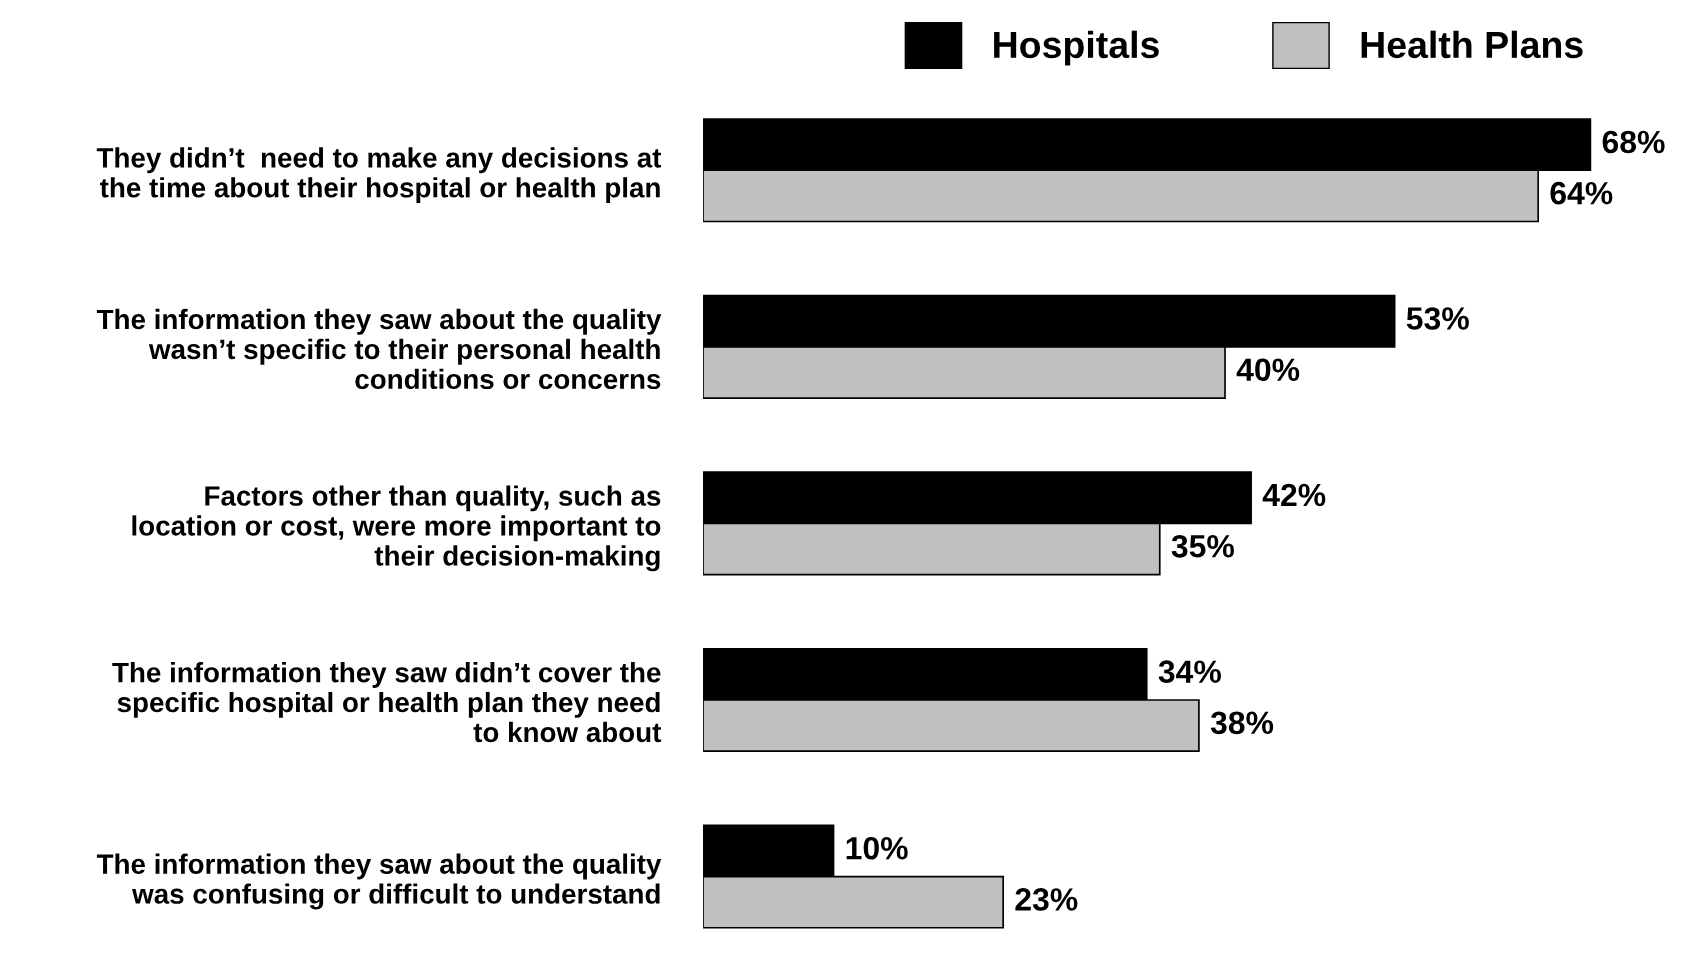  I want to click on legend-label: Hospitals, so click(1076, 48).